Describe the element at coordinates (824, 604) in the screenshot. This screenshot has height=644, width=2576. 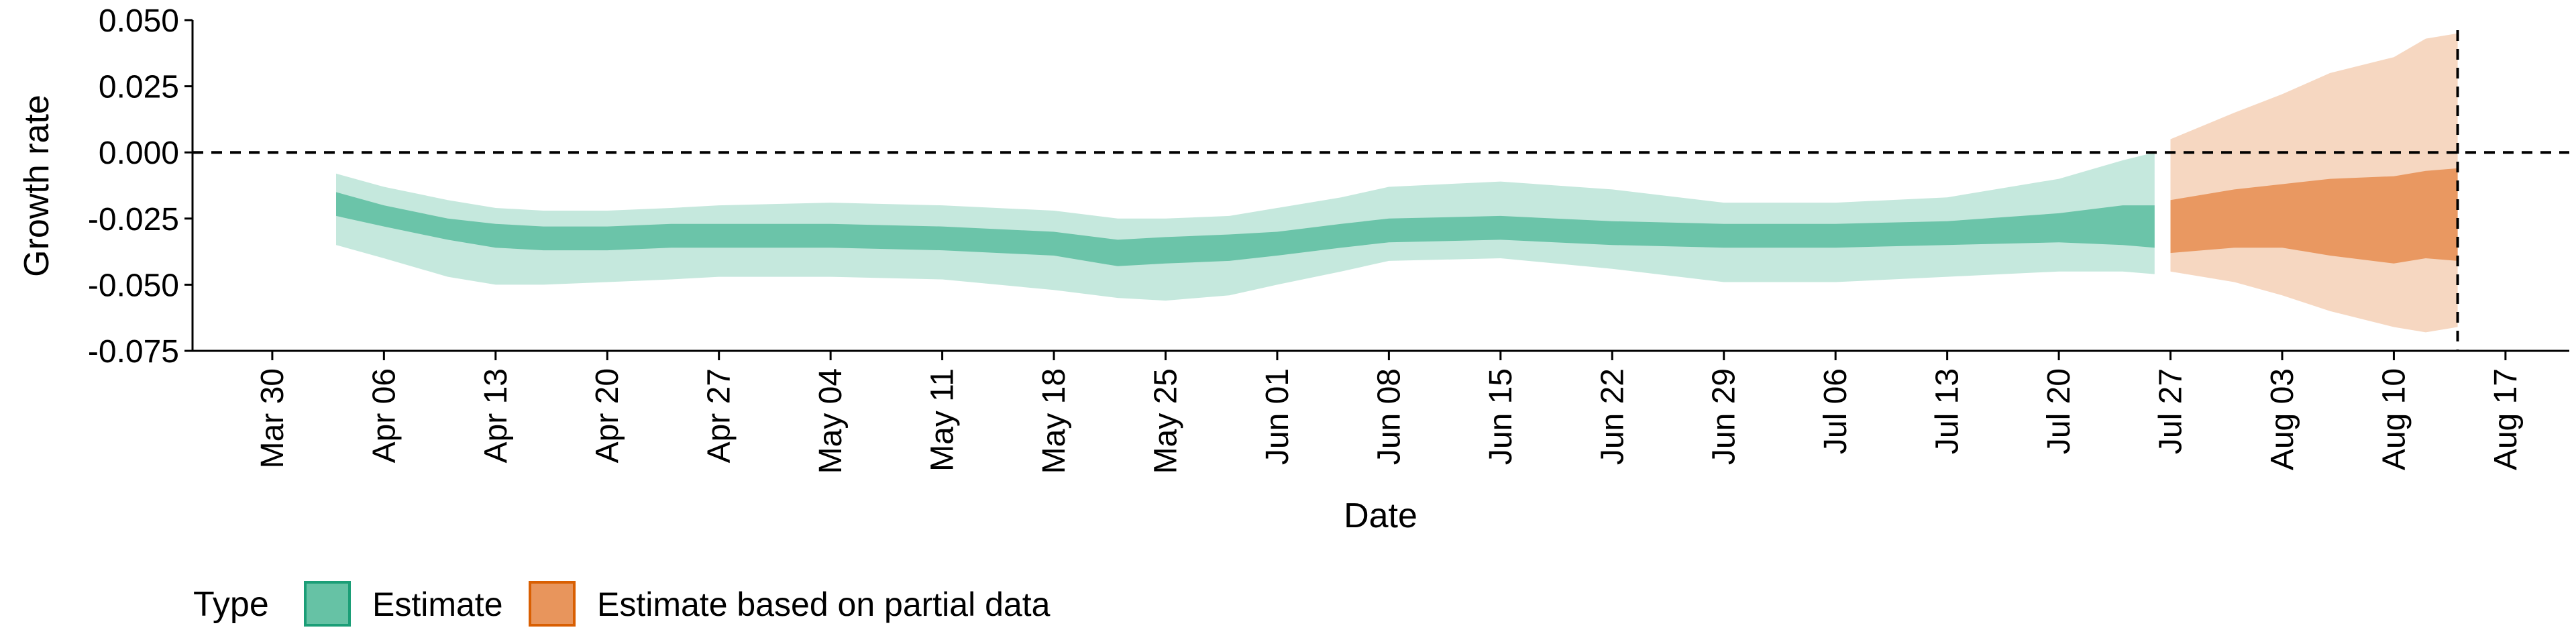
I see `legend-entry-label: Estimate based on partial data` at that location.